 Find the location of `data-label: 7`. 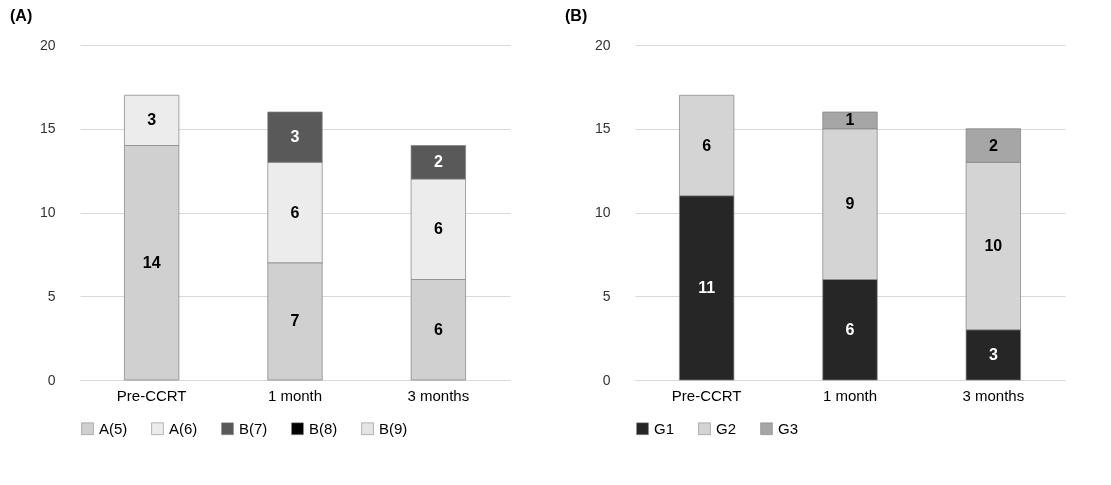

data-label: 7 is located at coordinates (295, 321).